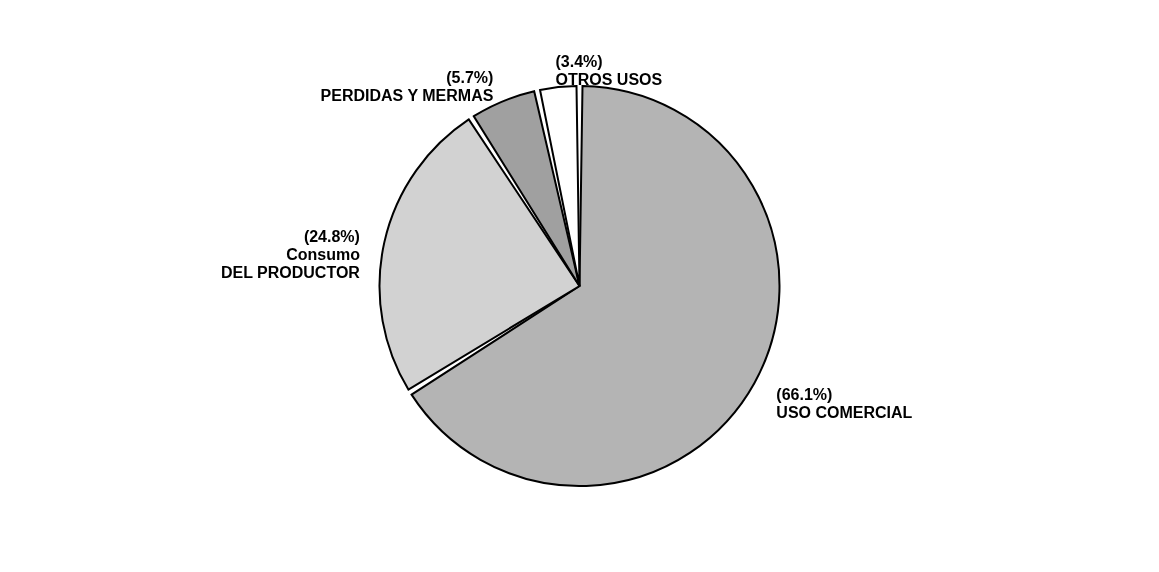 Image resolution: width=1159 pixels, height=572 pixels. Describe the element at coordinates (579, 62) in the screenshot. I see `data-label: (3.4%)` at that location.